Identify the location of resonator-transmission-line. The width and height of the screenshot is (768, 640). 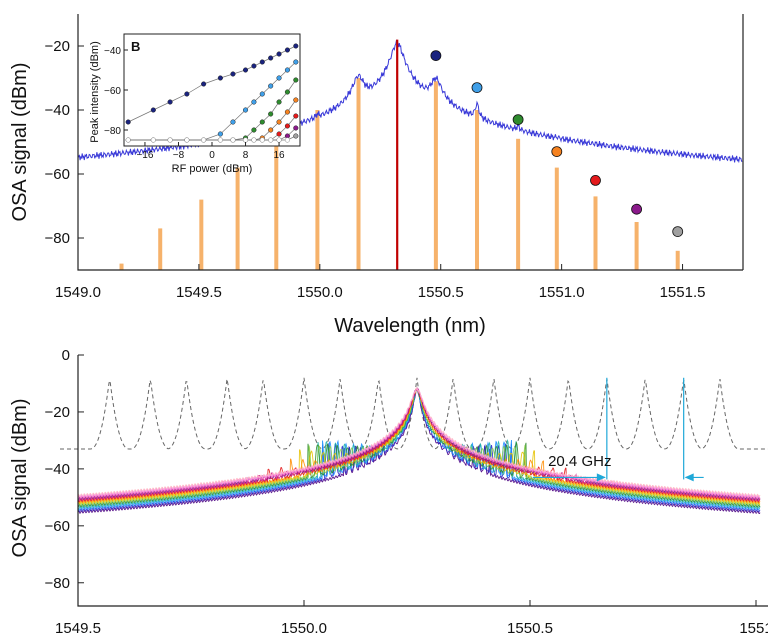
(414, 413).